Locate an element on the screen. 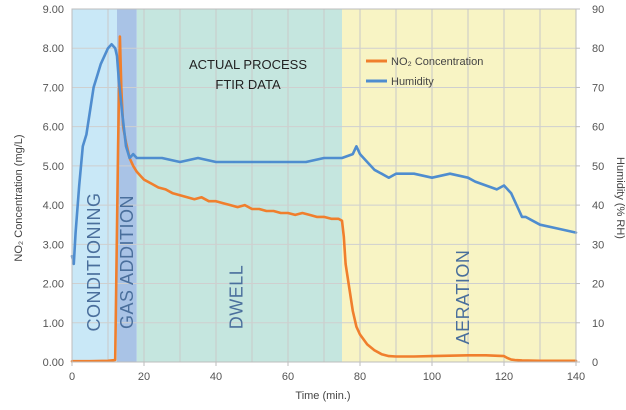  y-right-tick-label: 30 is located at coordinates (598, 245).